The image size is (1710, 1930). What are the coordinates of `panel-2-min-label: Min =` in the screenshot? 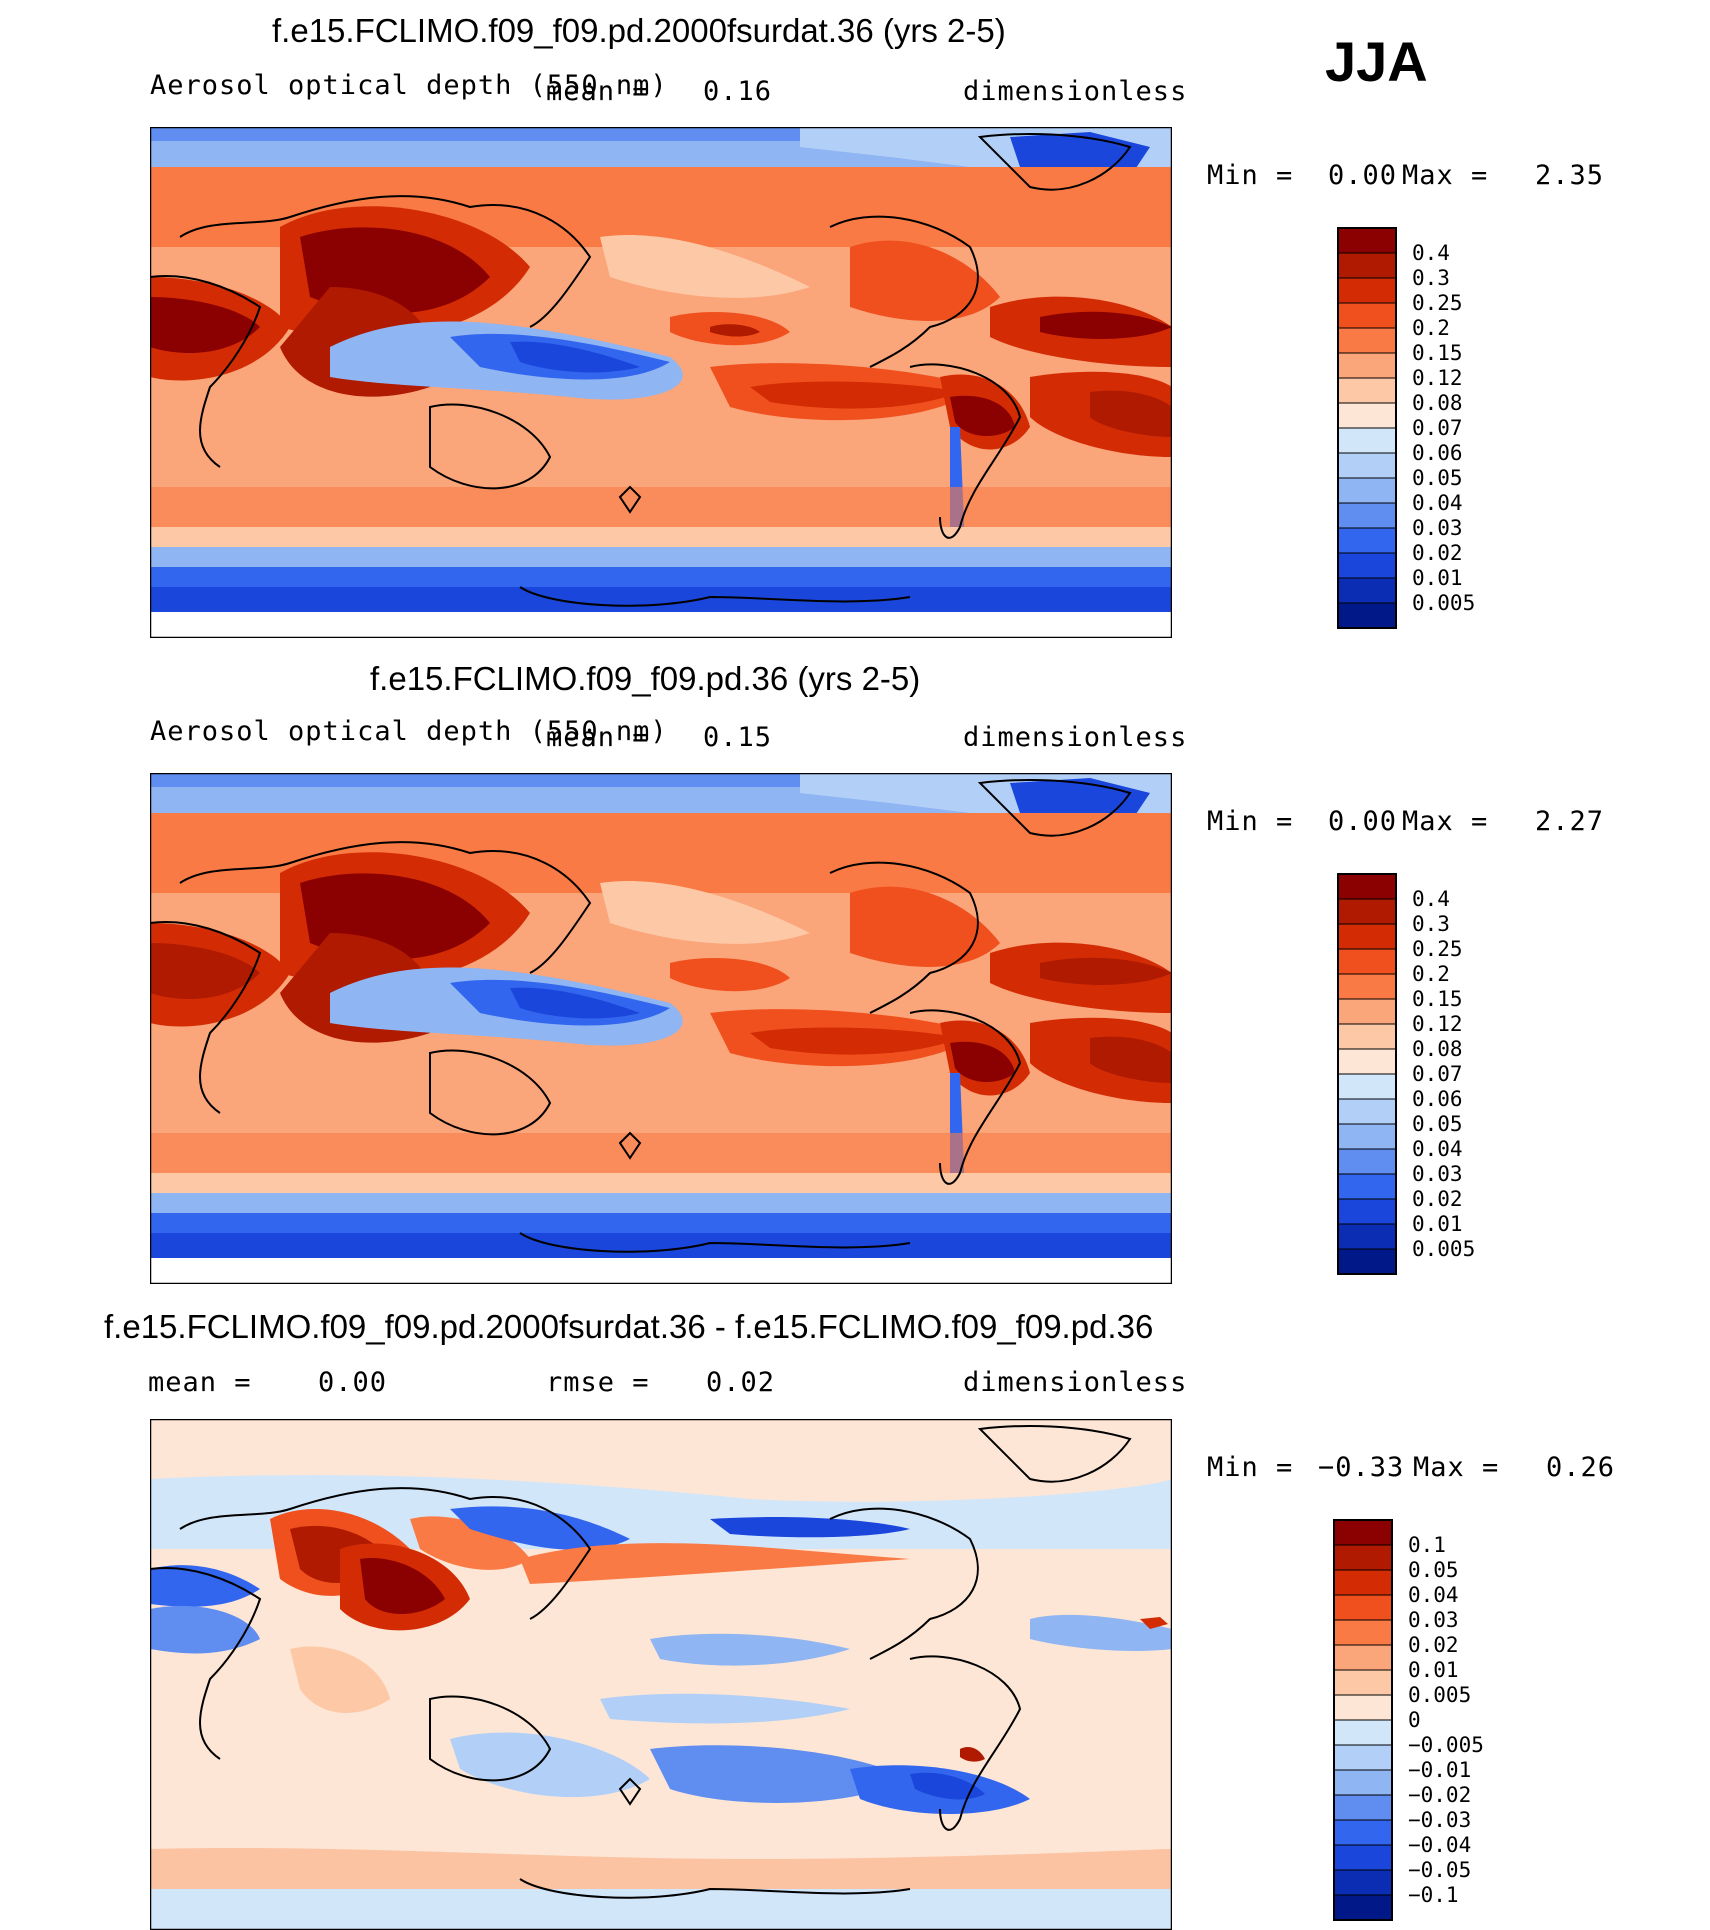 It's located at (1250, 821).